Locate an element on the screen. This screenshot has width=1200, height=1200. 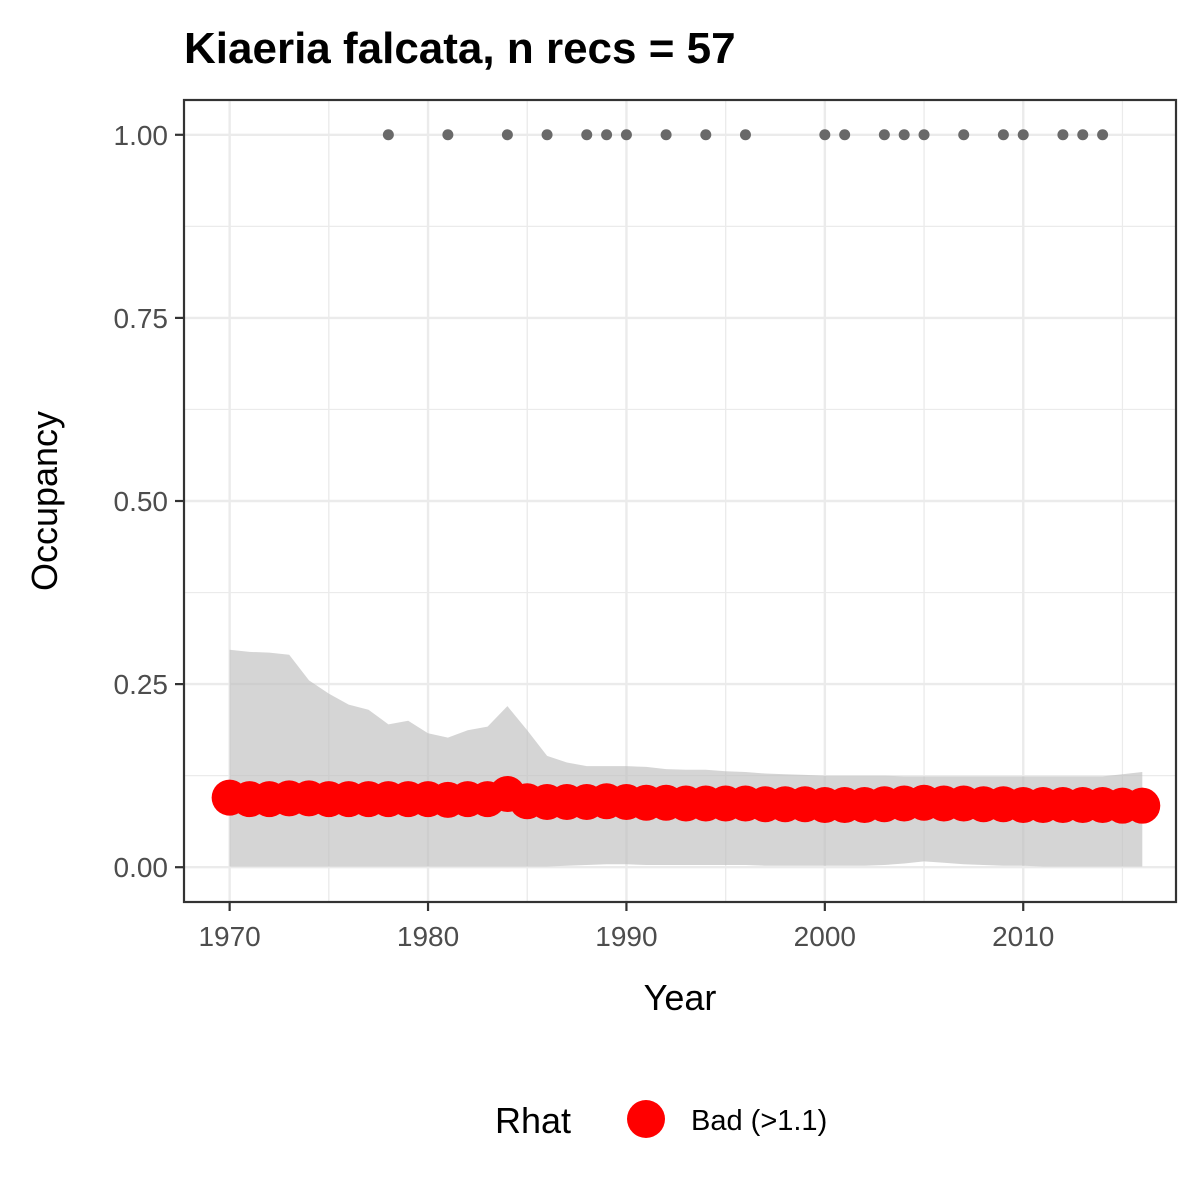
y-tick-label: 0.50 is located at coordinates (141, 501).